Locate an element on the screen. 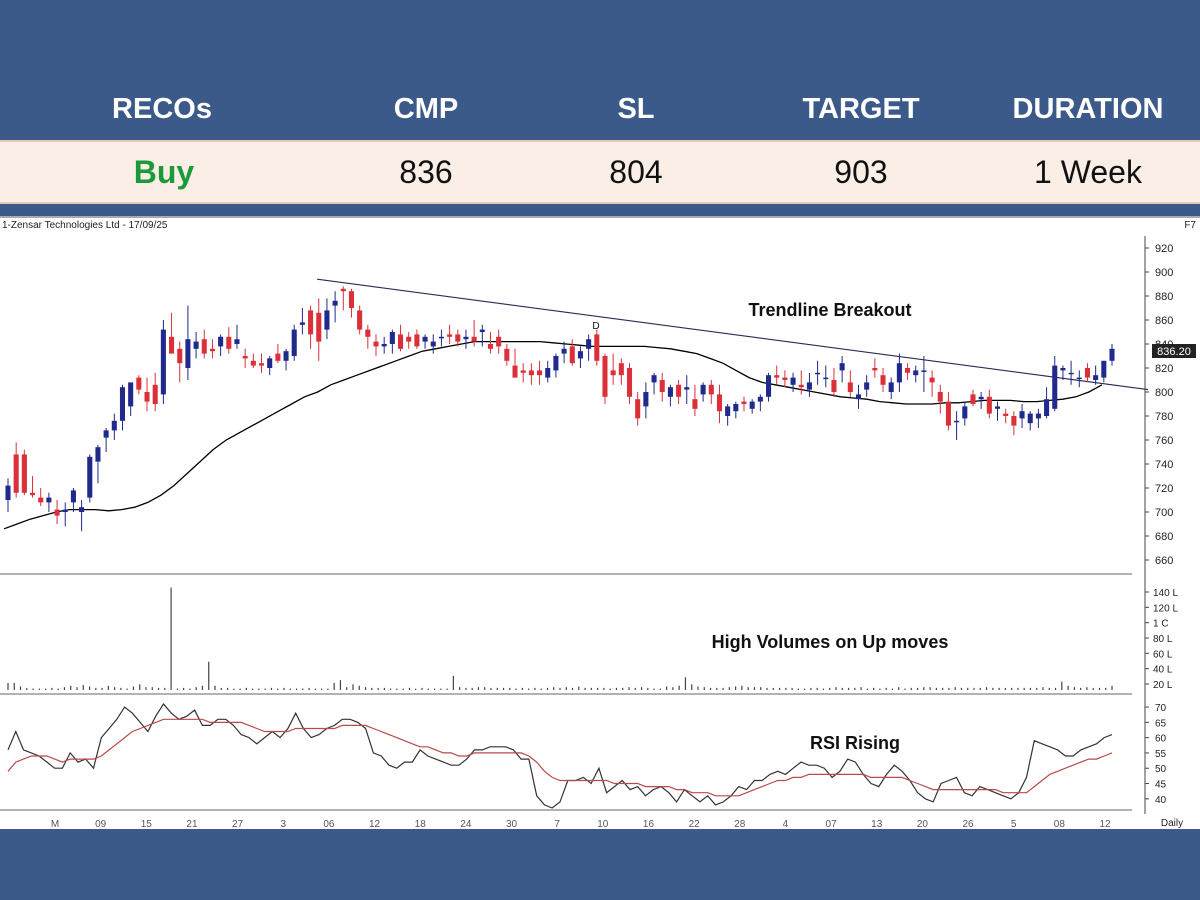 The height and width of the screenshot is (900, 1200). chart-title: 1-Zensar Technologies Ltd - 17/09/25 is located at coordinates (85, 225).